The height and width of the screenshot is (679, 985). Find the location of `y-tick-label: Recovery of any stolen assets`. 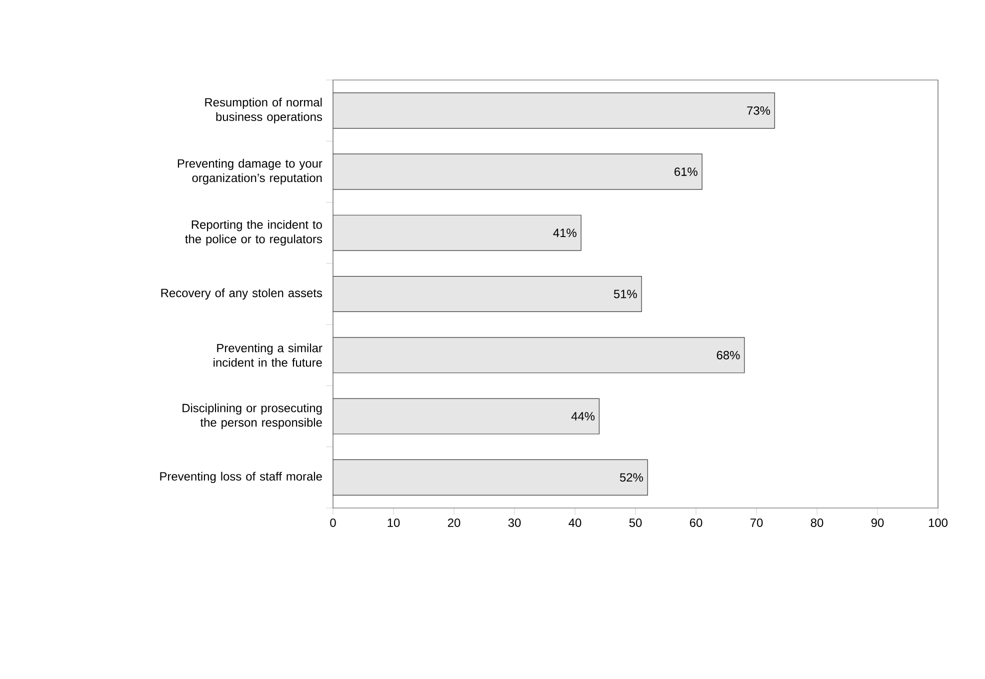

y-tick-label: Recovery of any stolen assets is located at coordinates (241, 294).